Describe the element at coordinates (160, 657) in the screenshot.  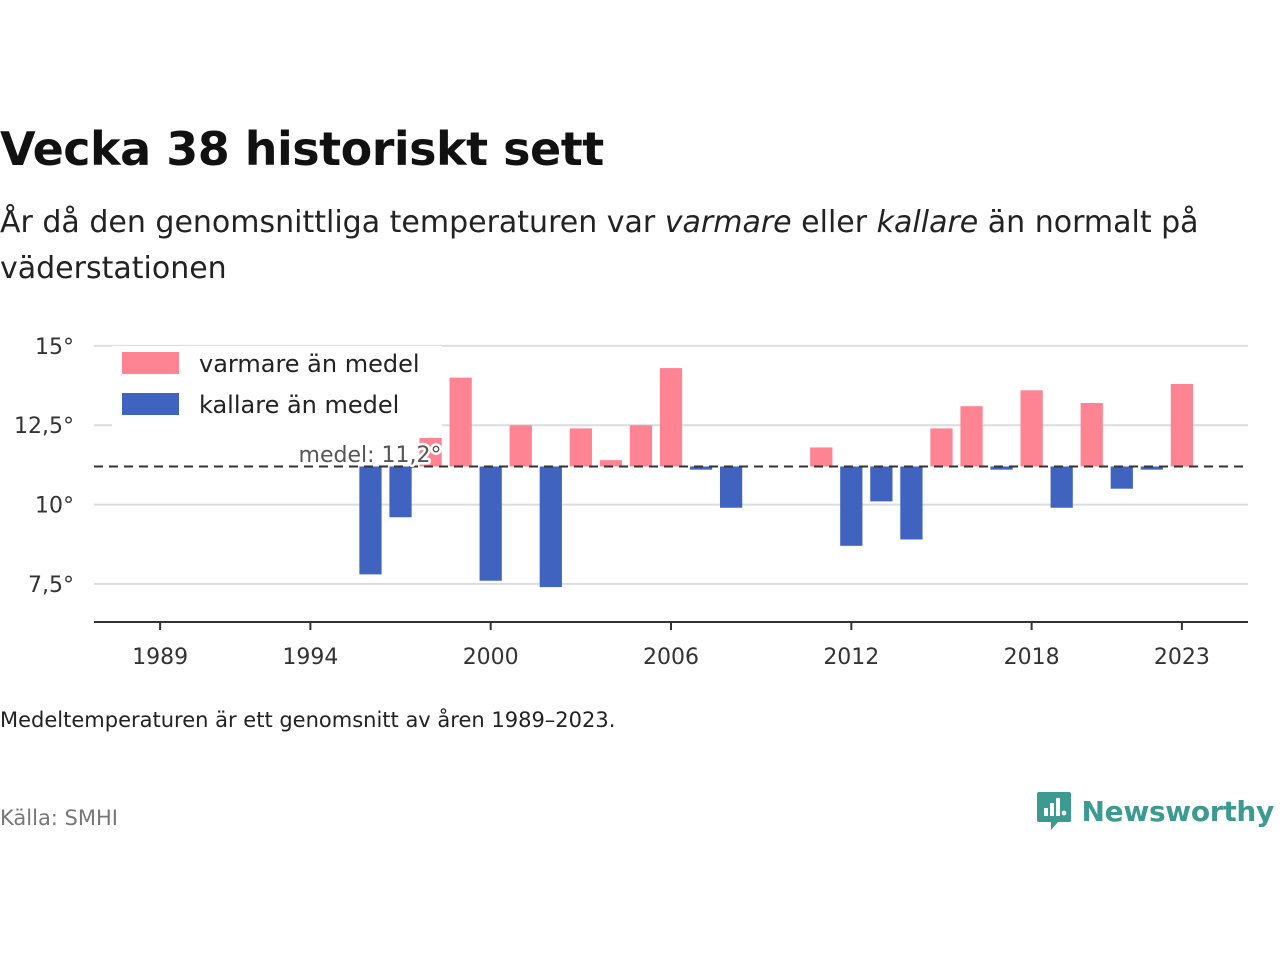
I see `x-tick-label: 1989` at that location.